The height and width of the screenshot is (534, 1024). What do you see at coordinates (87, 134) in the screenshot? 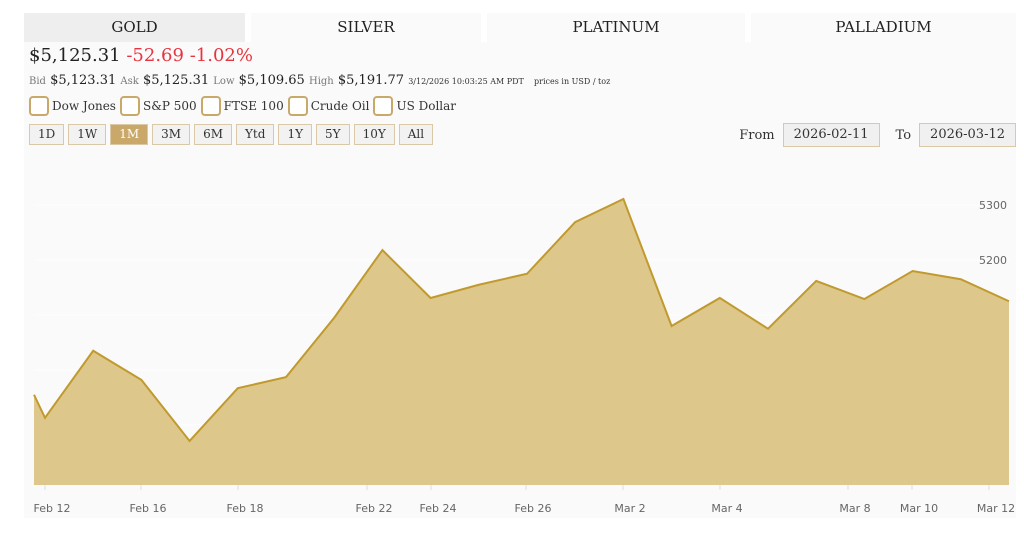
I see `range-button-1w: 1W` at bounding box center [87, 134].